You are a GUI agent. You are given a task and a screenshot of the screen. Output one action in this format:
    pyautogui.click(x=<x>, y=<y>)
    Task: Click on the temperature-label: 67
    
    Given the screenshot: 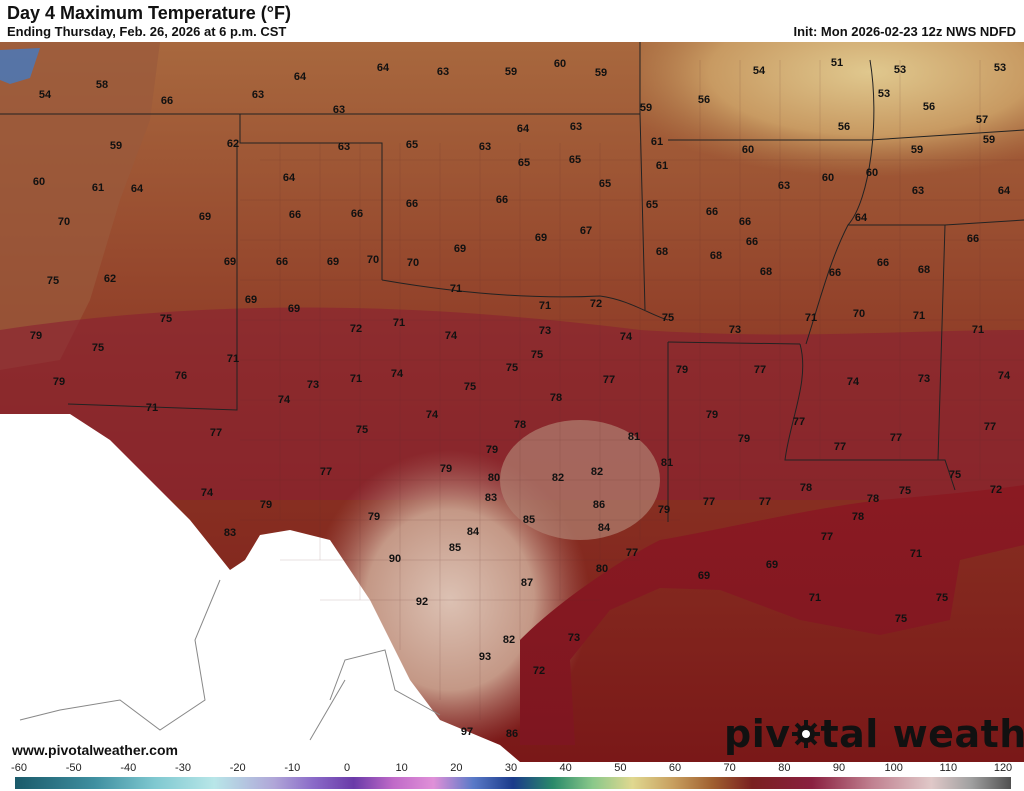 What is the action you would take?
    pyautogui.click(x=586, y=231)
    